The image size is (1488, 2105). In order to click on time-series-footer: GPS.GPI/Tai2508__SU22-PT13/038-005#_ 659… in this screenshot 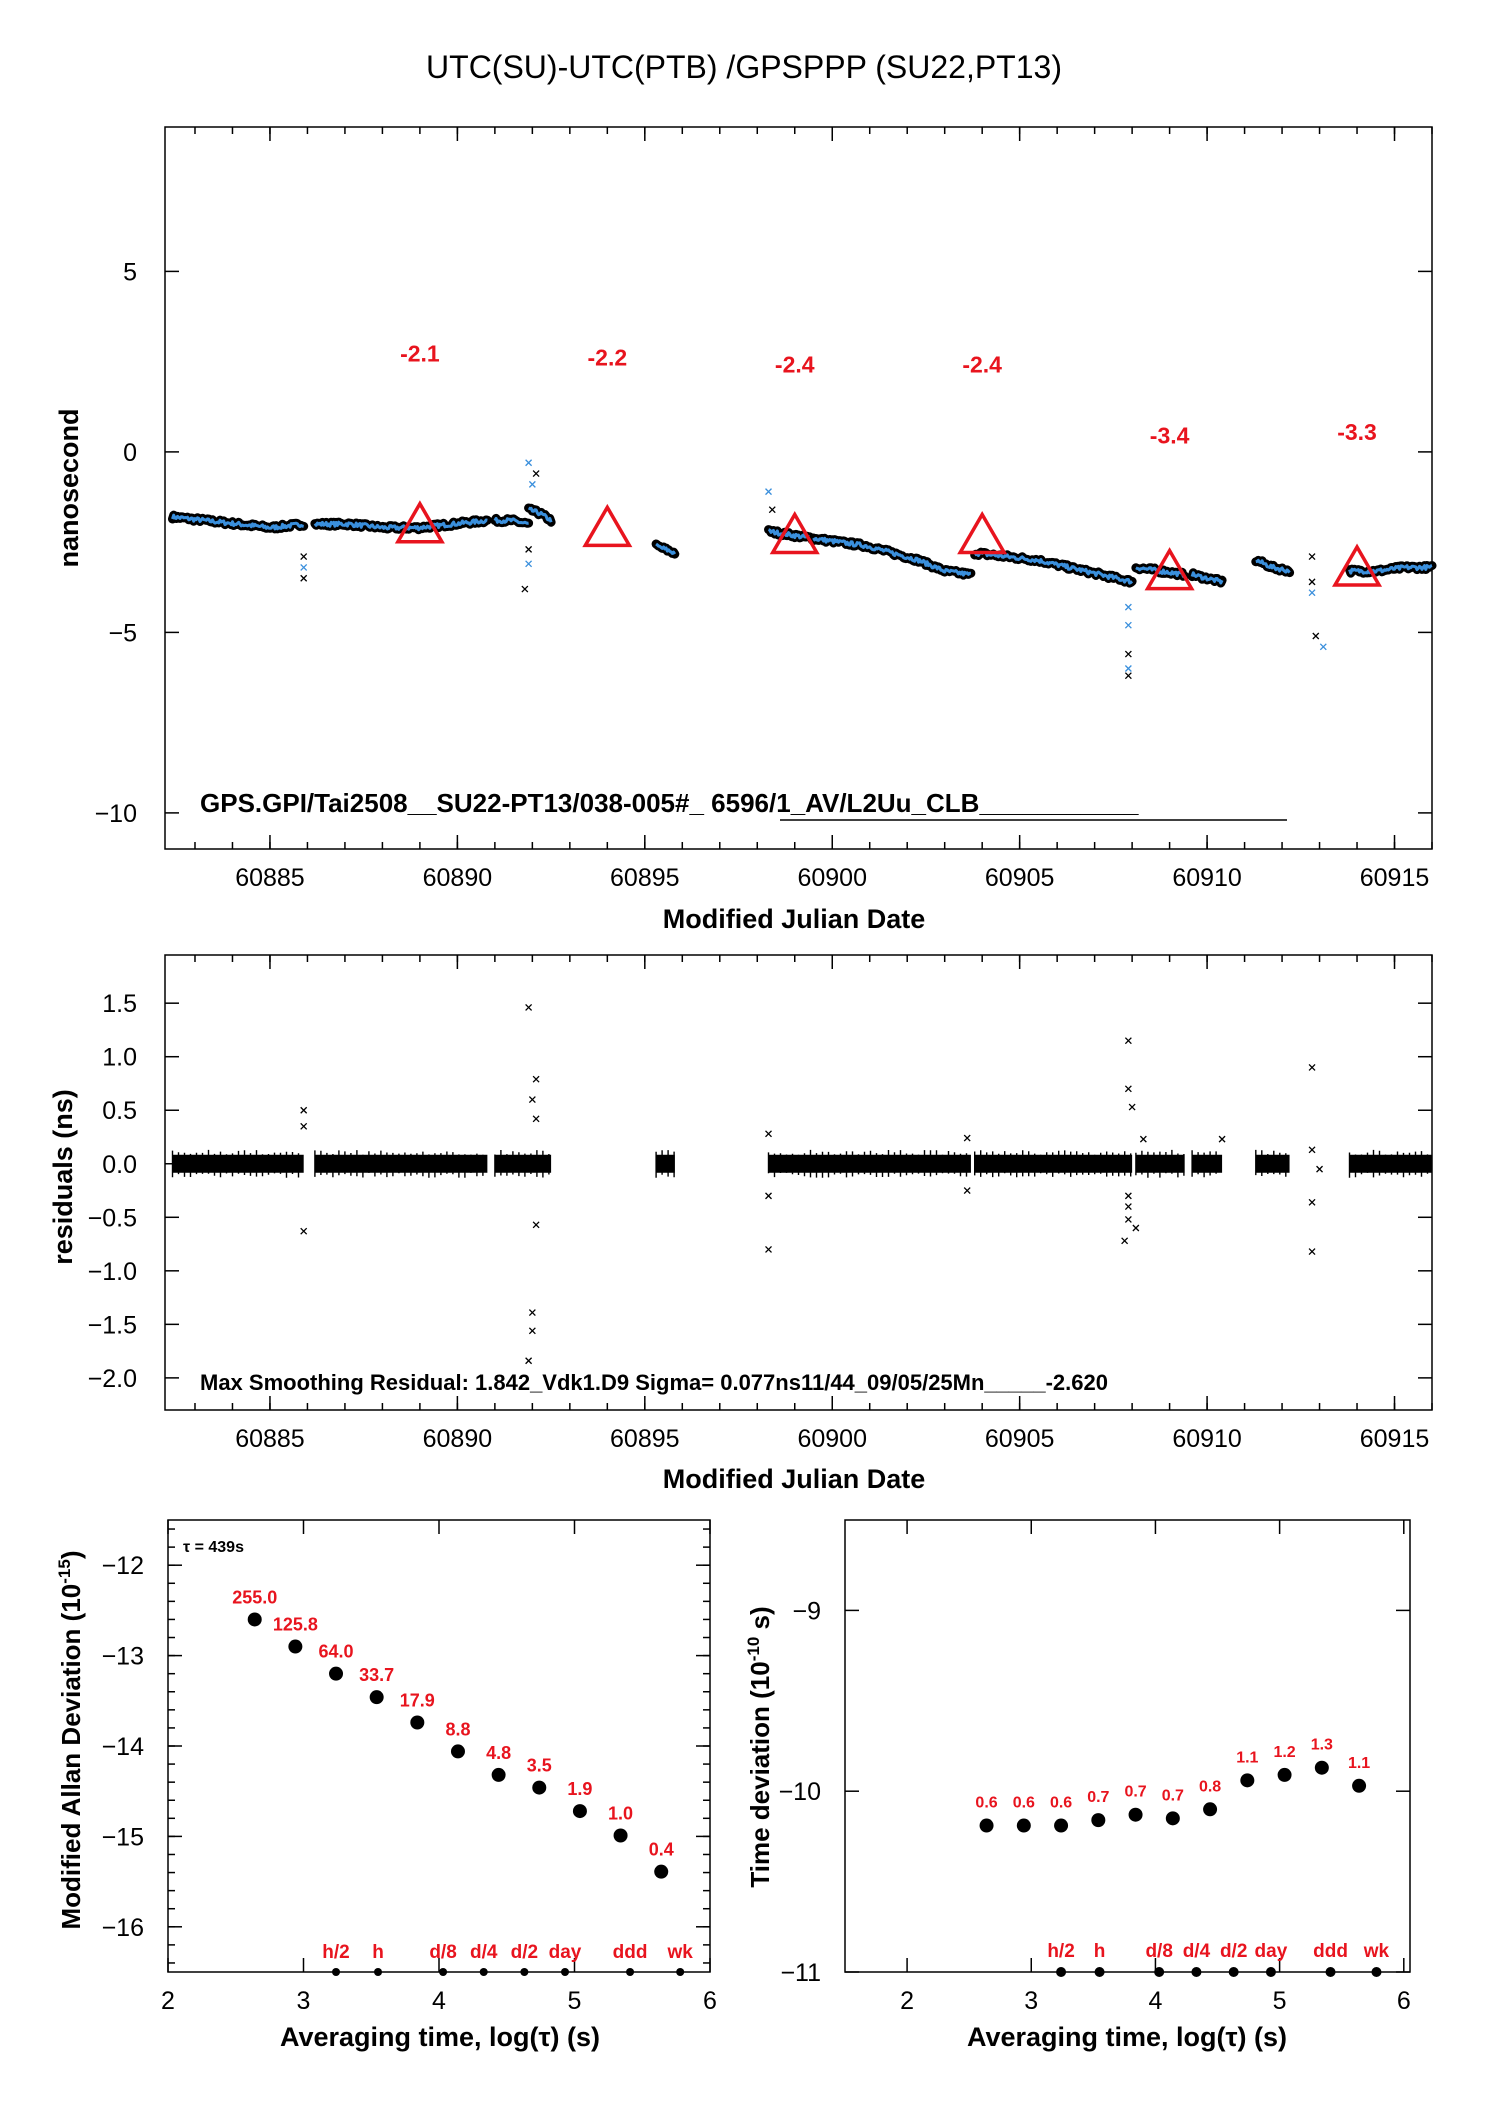, I will do `click(669, 803)`.